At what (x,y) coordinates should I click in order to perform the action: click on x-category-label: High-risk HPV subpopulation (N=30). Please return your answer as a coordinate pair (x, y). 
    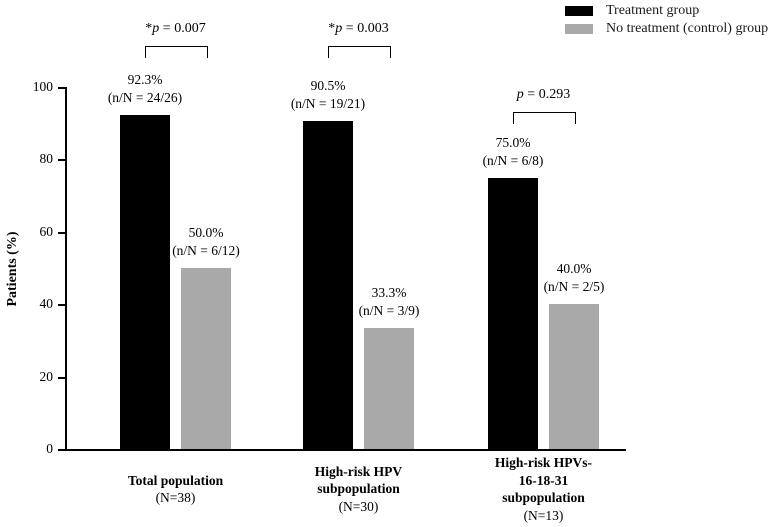
    Looking at the image, I should click on (359, 489).